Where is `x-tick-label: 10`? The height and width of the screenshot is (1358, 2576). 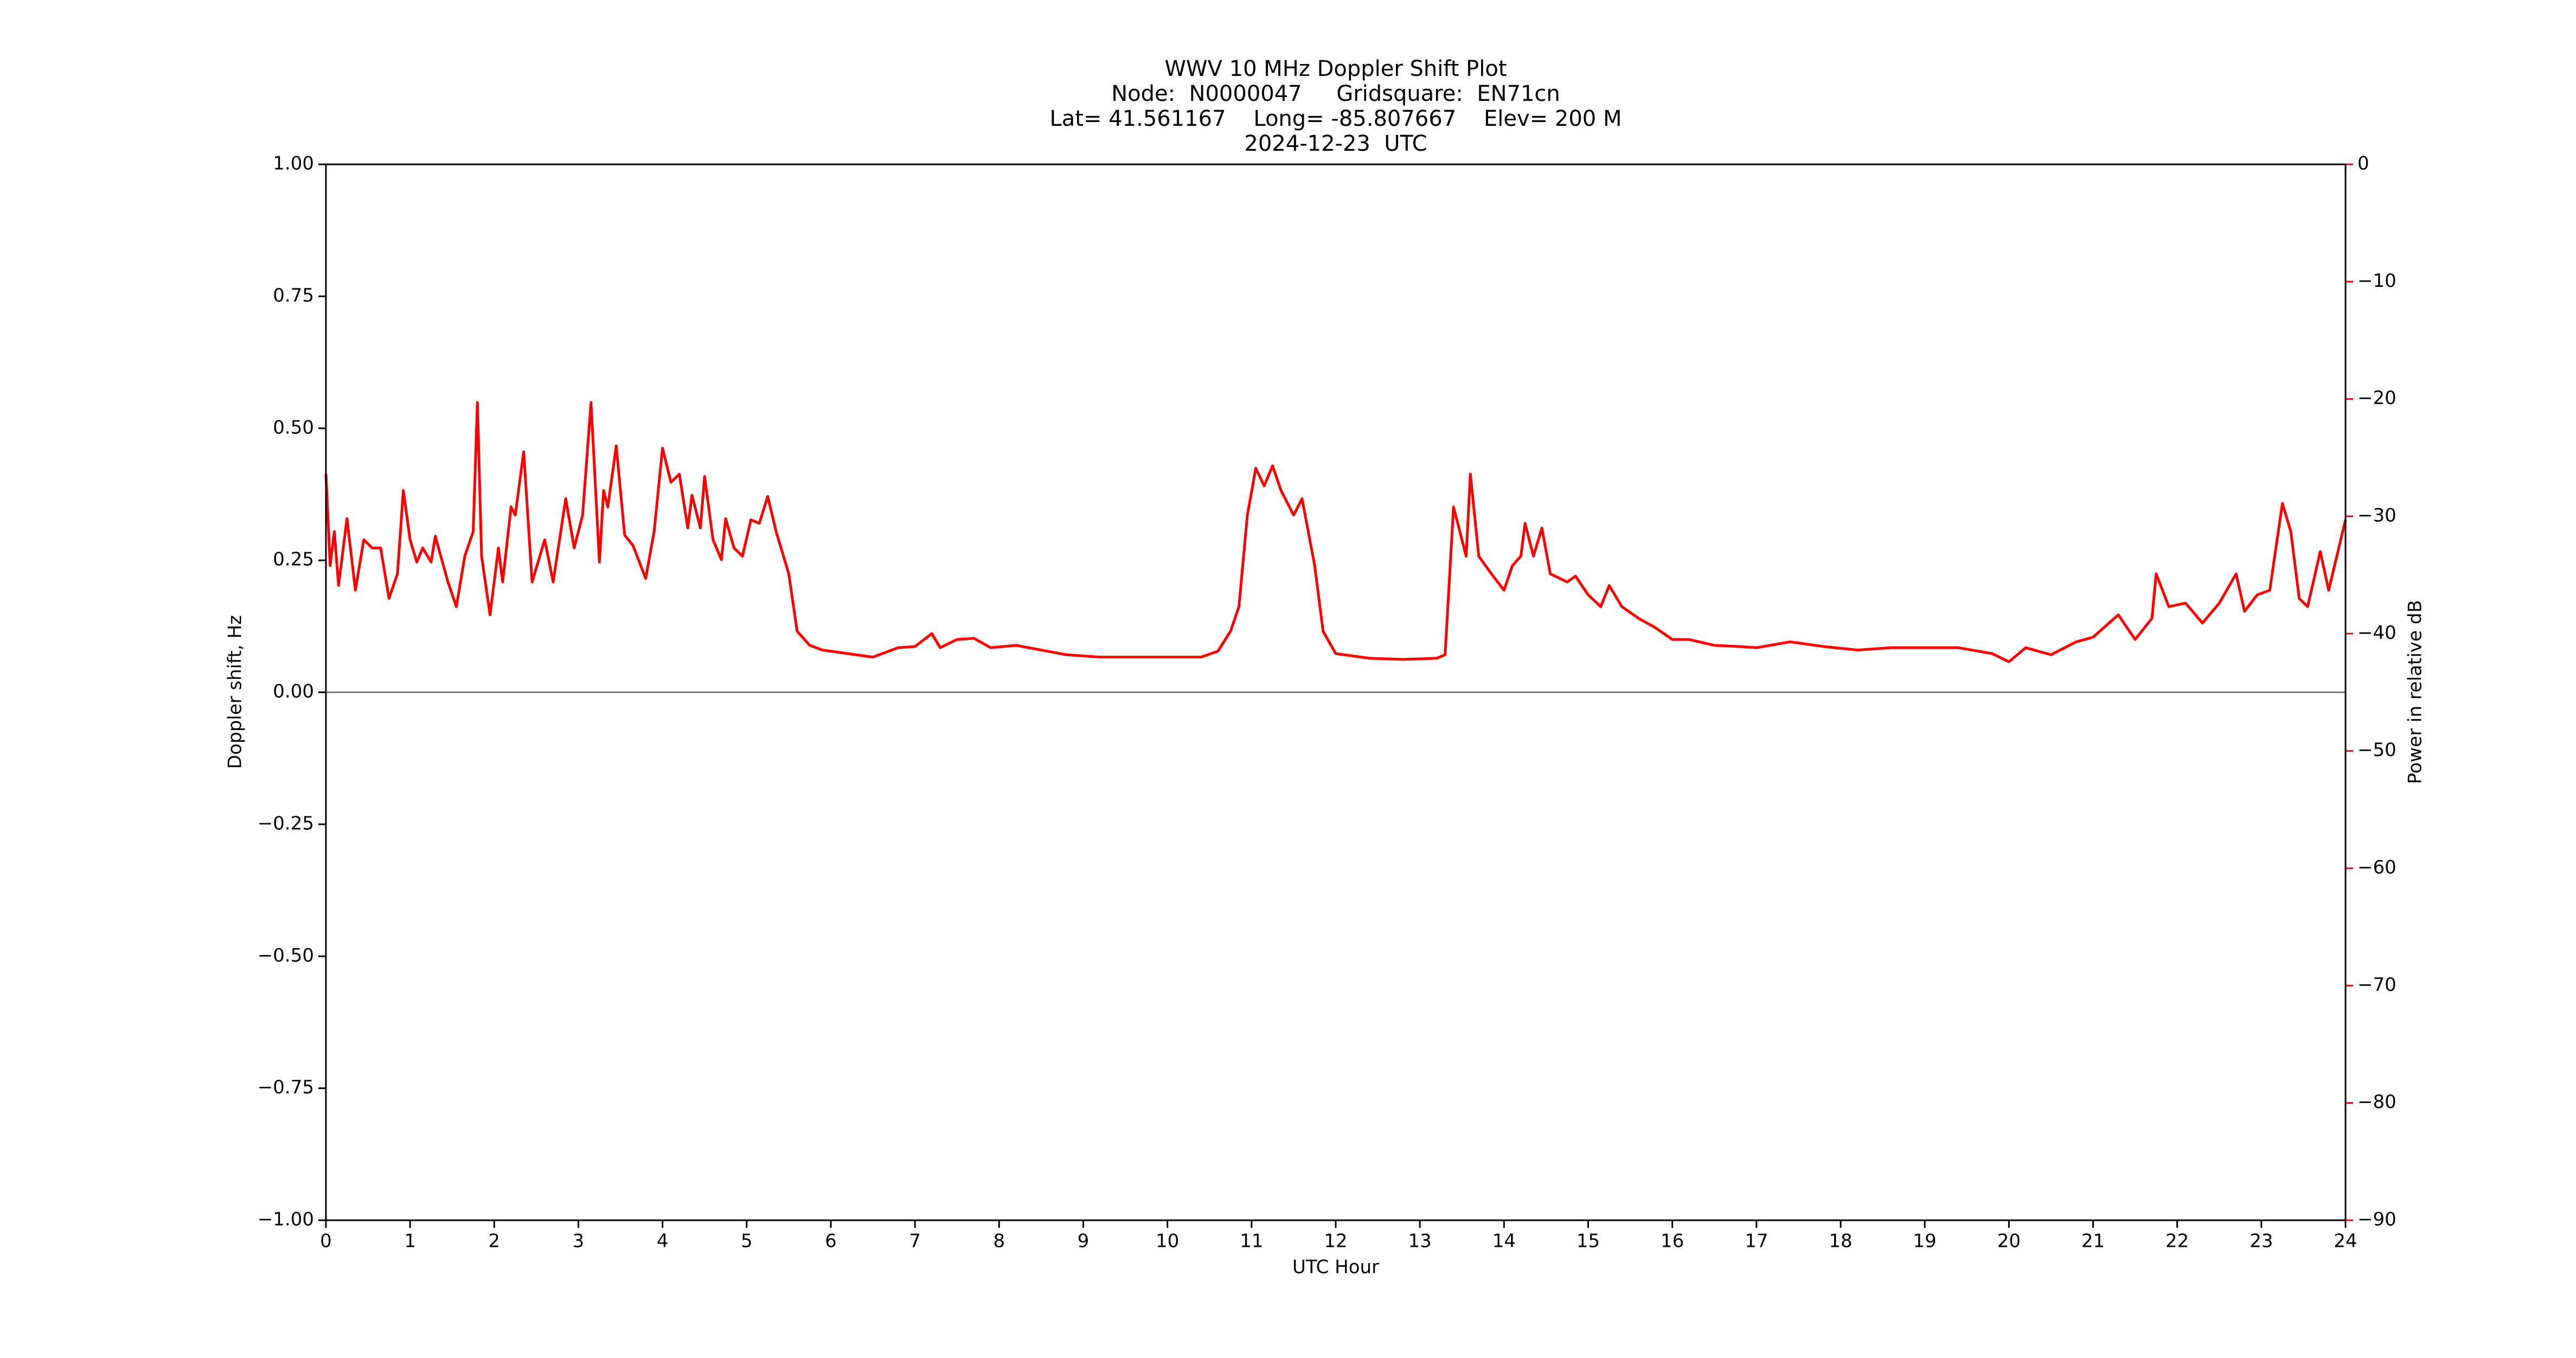
x-tick-label: 10 is located at coordinates (1167, 1241).